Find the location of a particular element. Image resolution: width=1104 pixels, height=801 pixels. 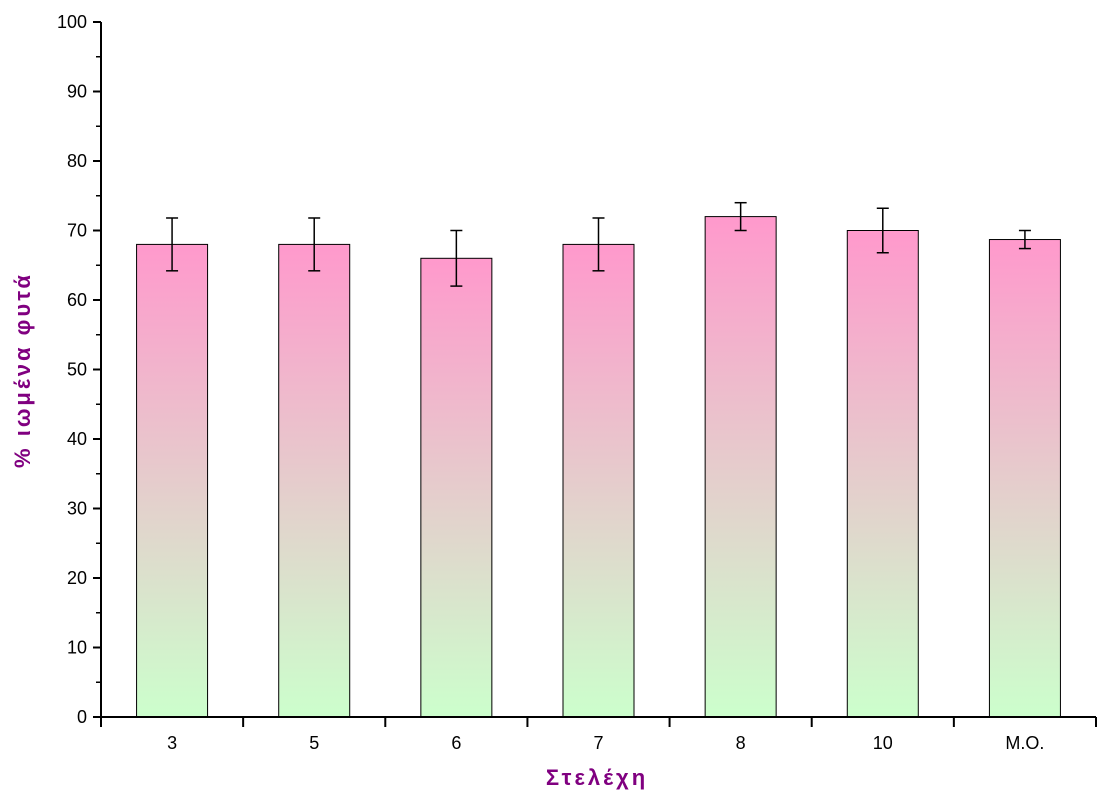

x-tick-label: 8 is located at coordinates (741, 743).